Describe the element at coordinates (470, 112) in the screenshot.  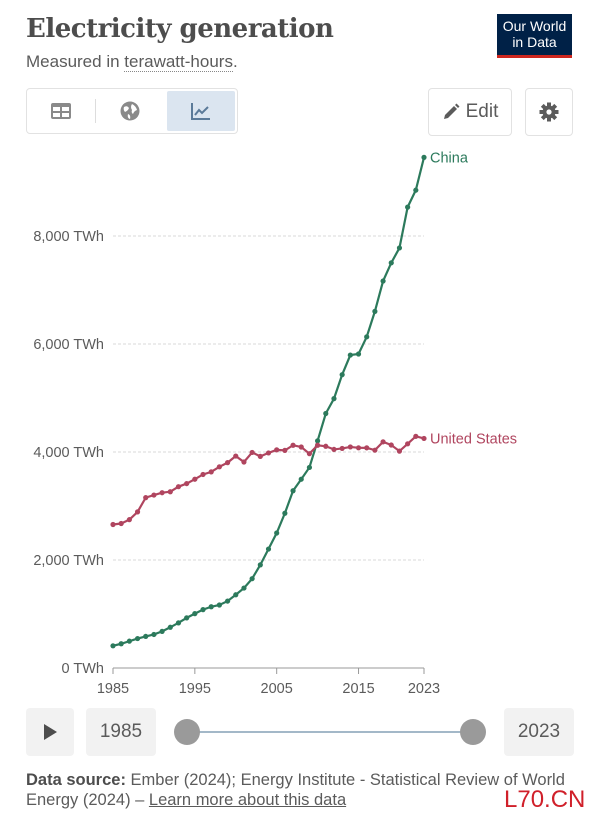
I see `edit-button: Edit` at that location.